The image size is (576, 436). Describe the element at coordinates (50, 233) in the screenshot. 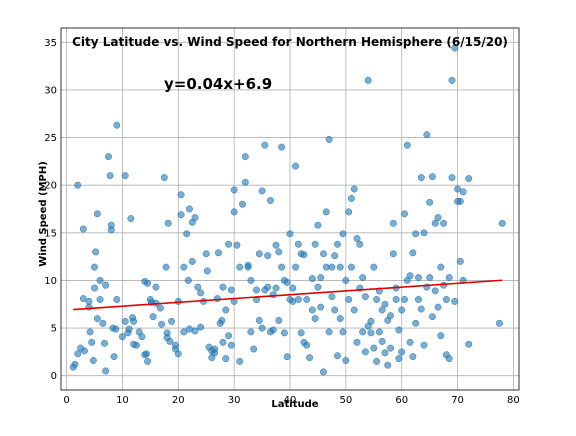

I see `y-tick-label: 15` at that location.